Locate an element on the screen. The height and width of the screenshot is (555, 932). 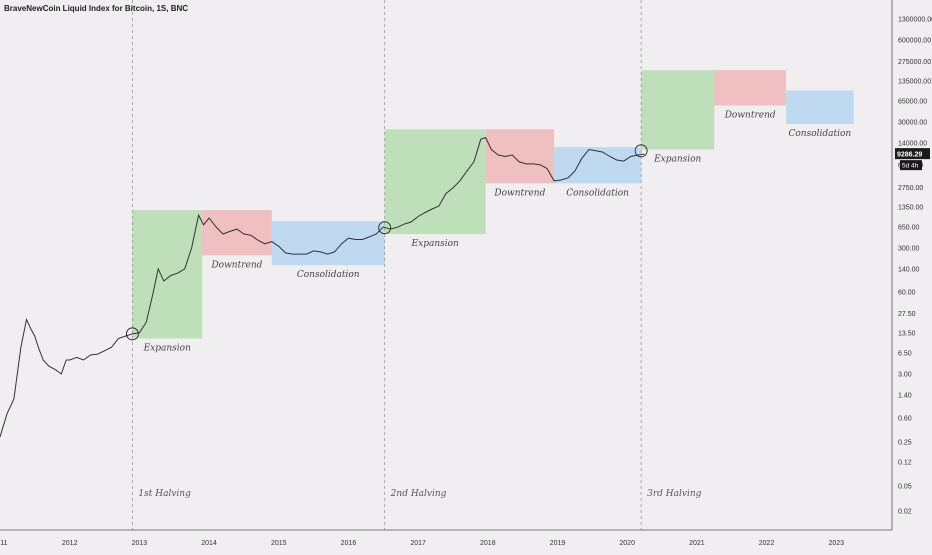
x-tick-label: 2015 is located at coordinates (279, 543).